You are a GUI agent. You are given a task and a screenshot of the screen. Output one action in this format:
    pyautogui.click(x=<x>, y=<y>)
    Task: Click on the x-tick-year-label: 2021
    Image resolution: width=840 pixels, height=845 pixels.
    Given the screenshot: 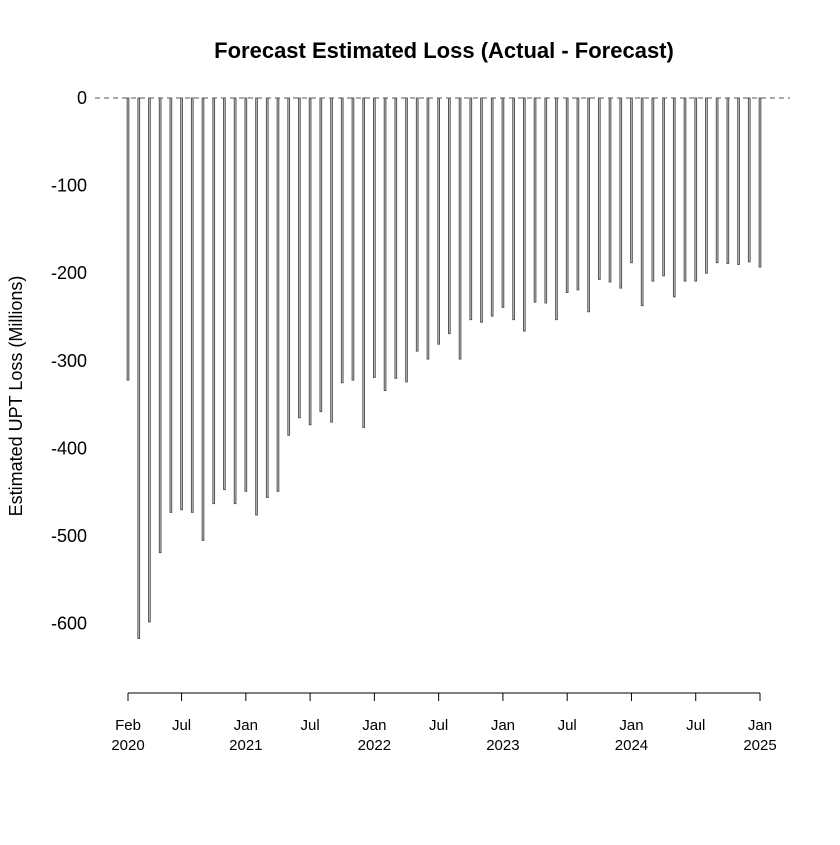 What is the action you would take?
    pyautogui.click(x=245, y=745)
    